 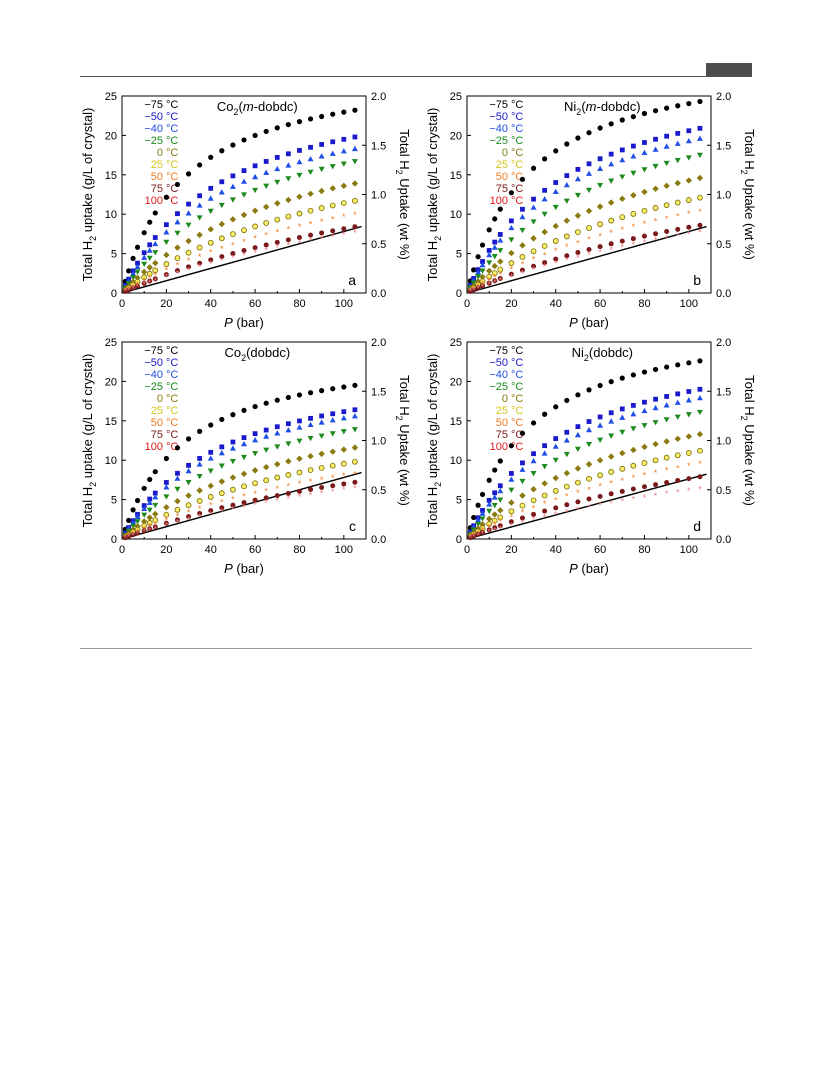 I want to click on legend-entry: 50, so click(x=502, y=423).